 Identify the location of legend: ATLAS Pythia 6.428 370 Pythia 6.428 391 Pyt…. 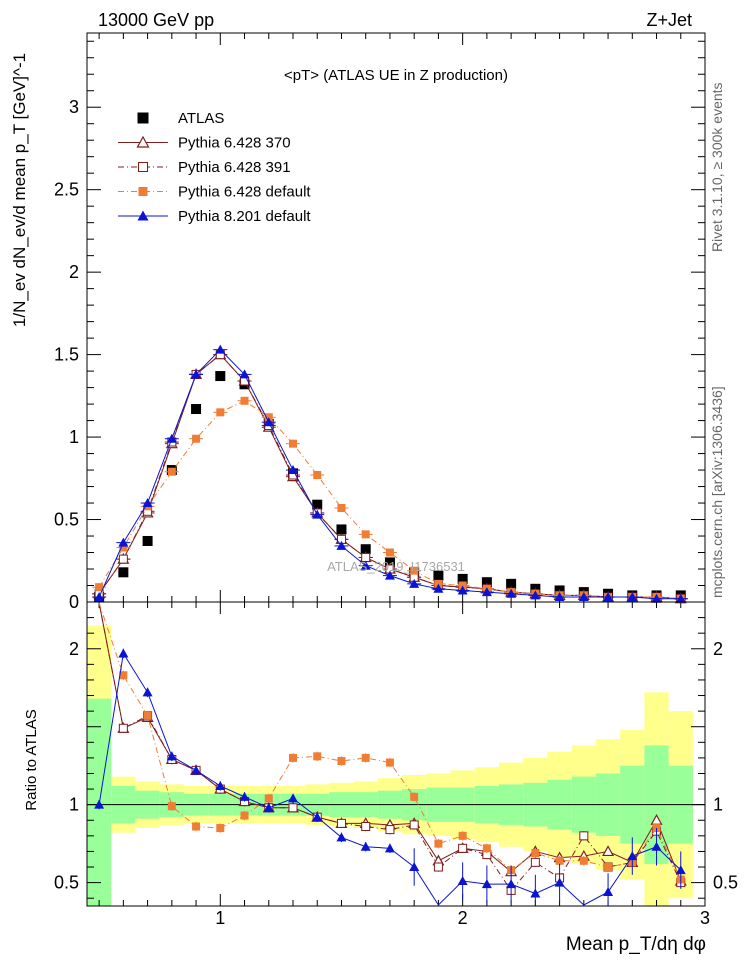
(214, 167).